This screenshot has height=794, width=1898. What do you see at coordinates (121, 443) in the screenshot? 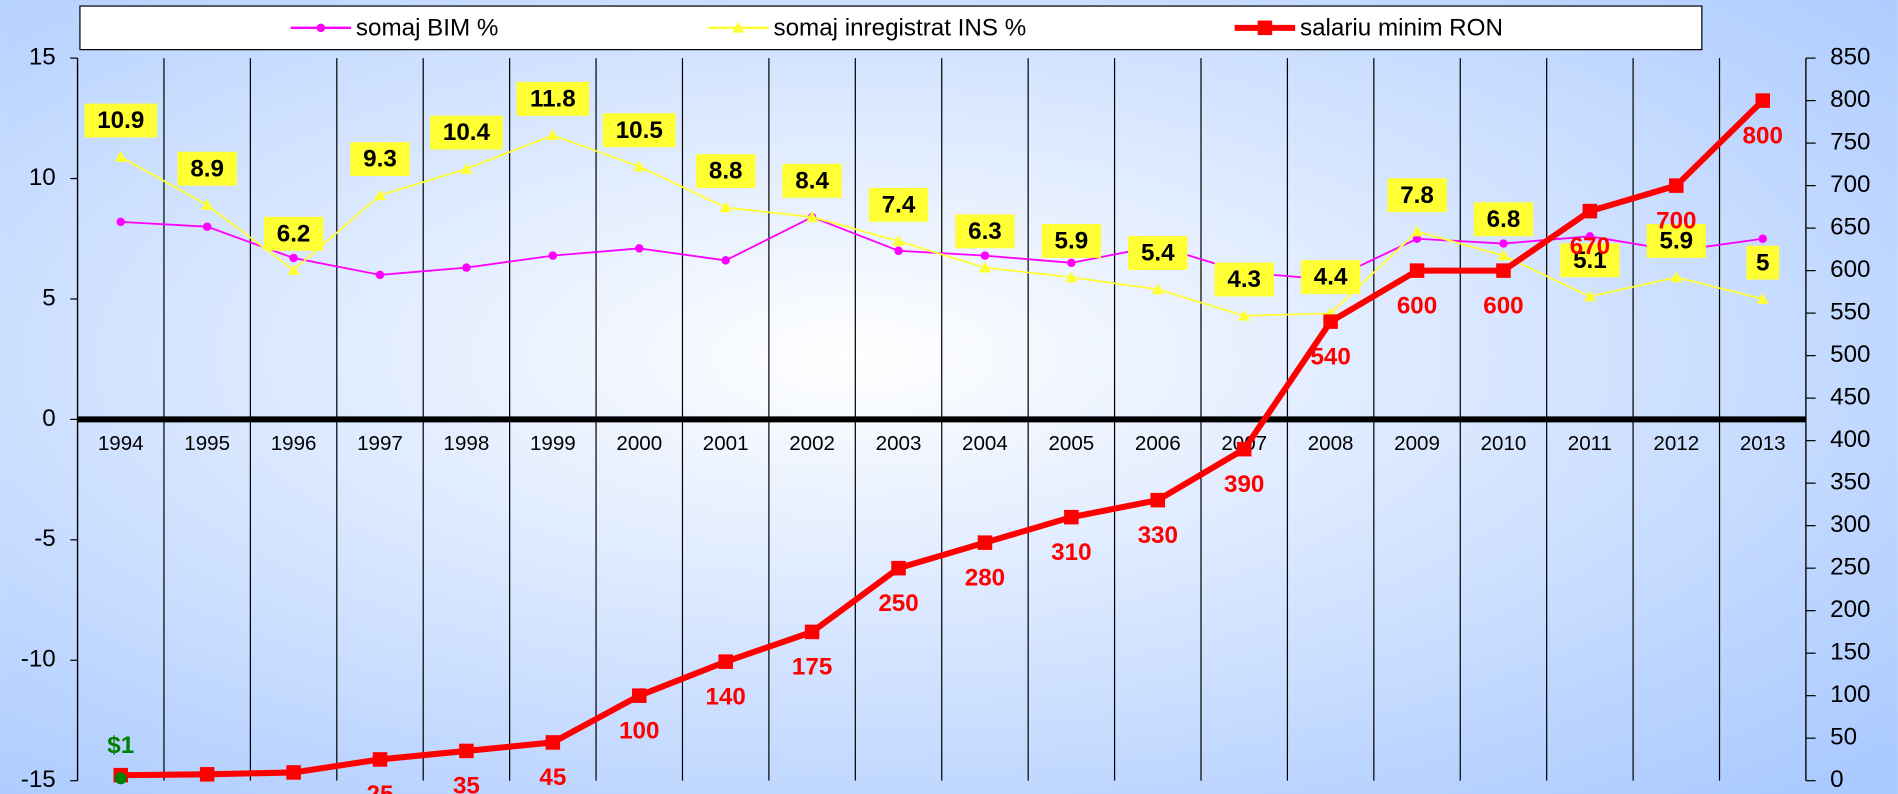
I see `x-tick-label: 1994` at bounding box center [121, 443].